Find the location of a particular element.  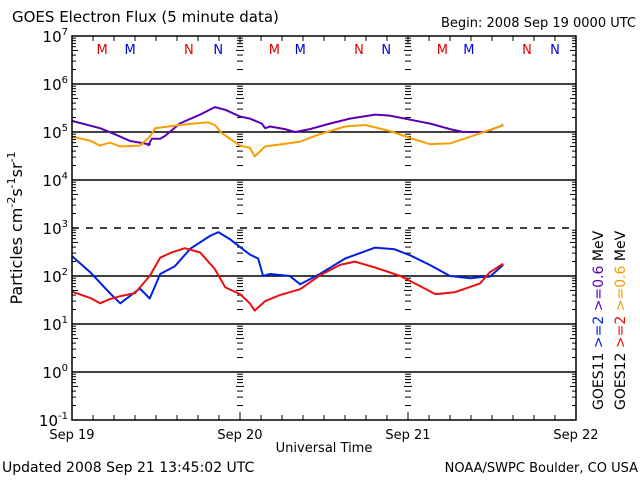

y-tick-label: 10² is located at coordinates (55, 276).